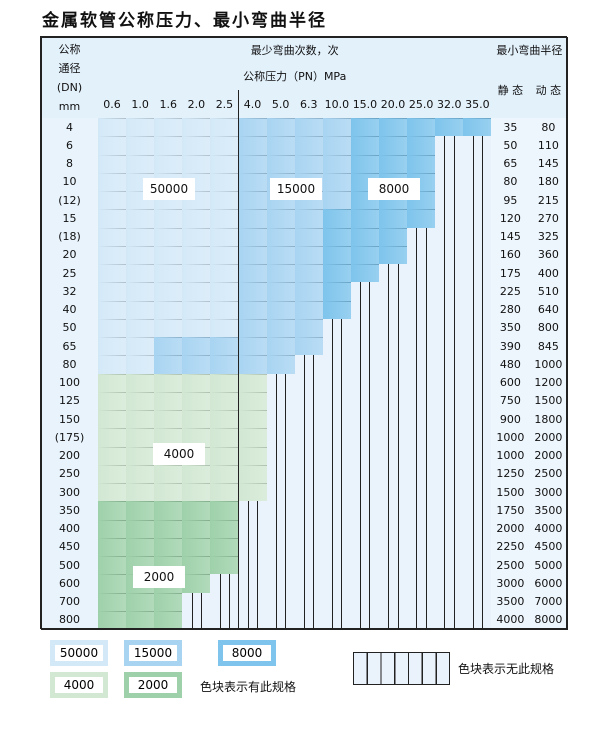  I want to click on static-radius: 145, so click(511, 237).